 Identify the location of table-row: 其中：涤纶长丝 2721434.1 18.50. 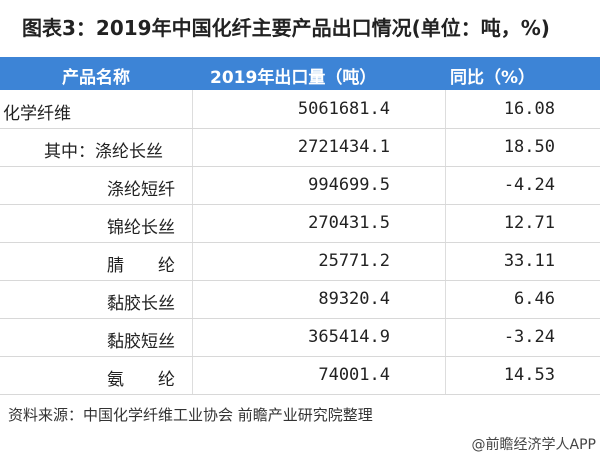
(300, 147).